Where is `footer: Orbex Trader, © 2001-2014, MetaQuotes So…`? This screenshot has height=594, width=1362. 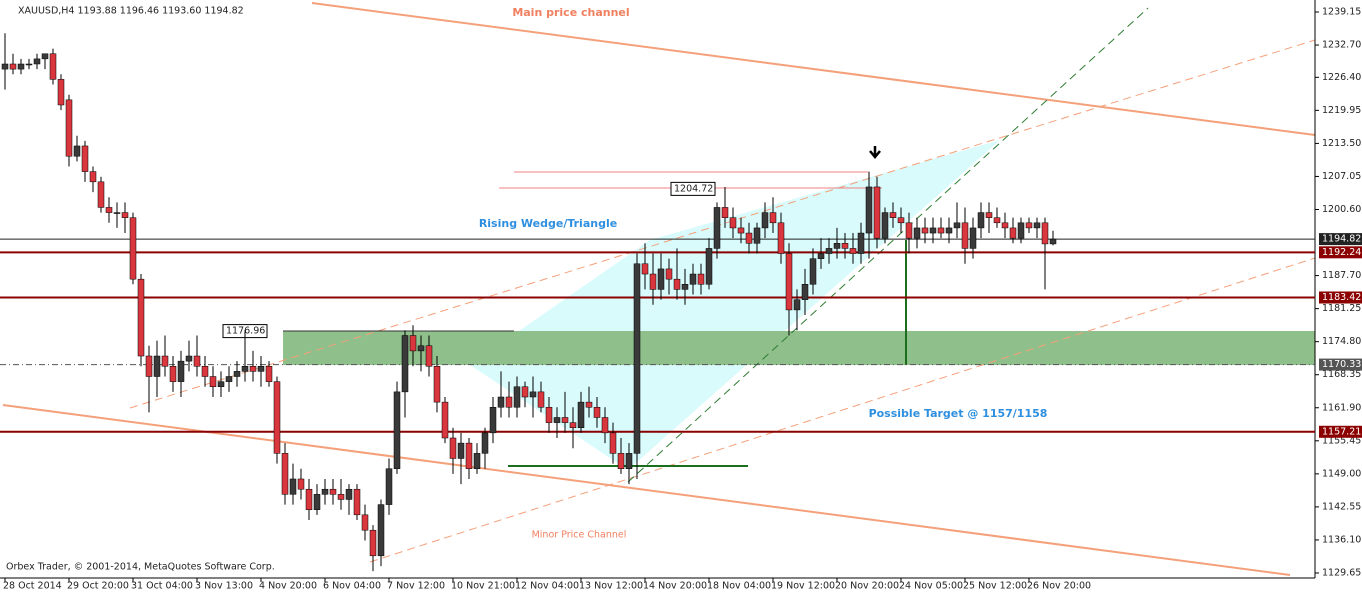 footer: Orbex Trader, © 2001-2014, MetaQuotes So… is located at coordinates (140, 567).